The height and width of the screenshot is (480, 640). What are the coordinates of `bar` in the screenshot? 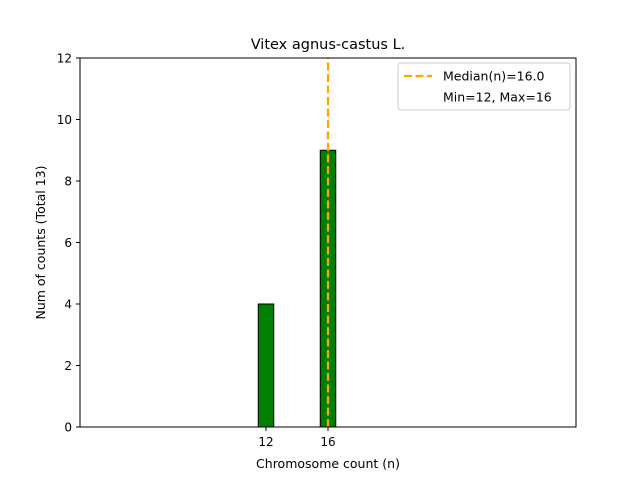 It's located at (266, 365).